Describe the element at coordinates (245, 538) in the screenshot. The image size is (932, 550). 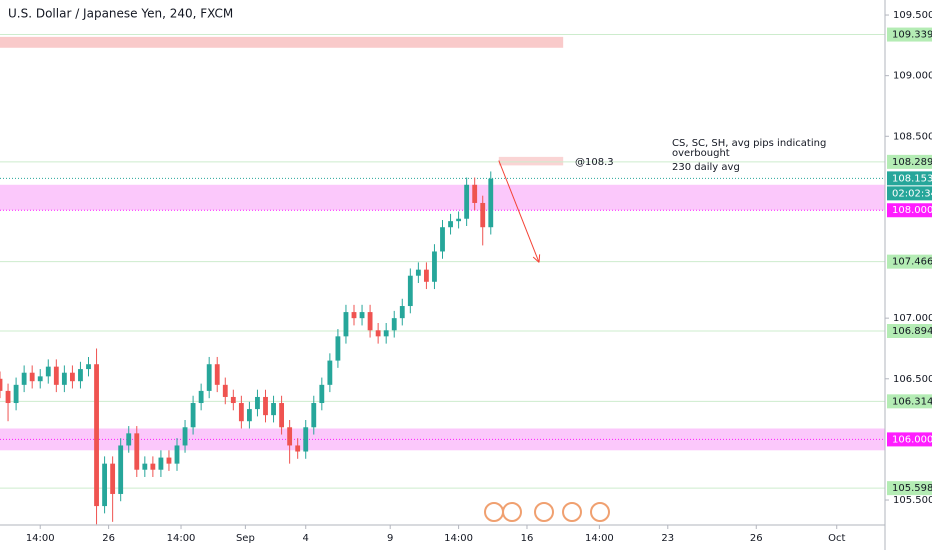
I see `x-tick-label: Sep` at that location.